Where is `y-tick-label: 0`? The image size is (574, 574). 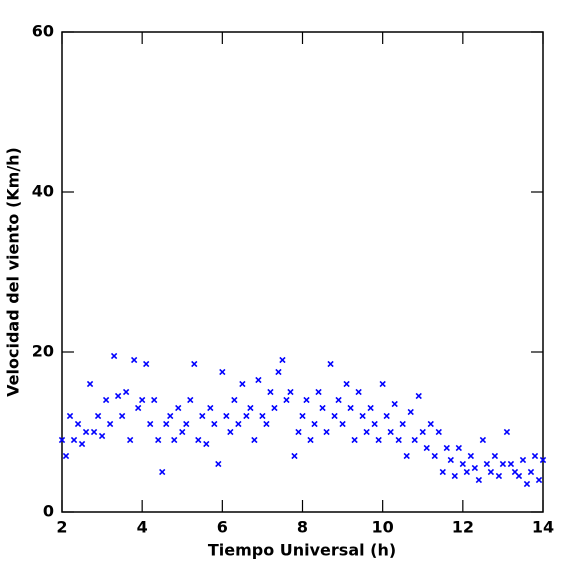 y-tick-label: 0 is located at coordinates (48, 511).